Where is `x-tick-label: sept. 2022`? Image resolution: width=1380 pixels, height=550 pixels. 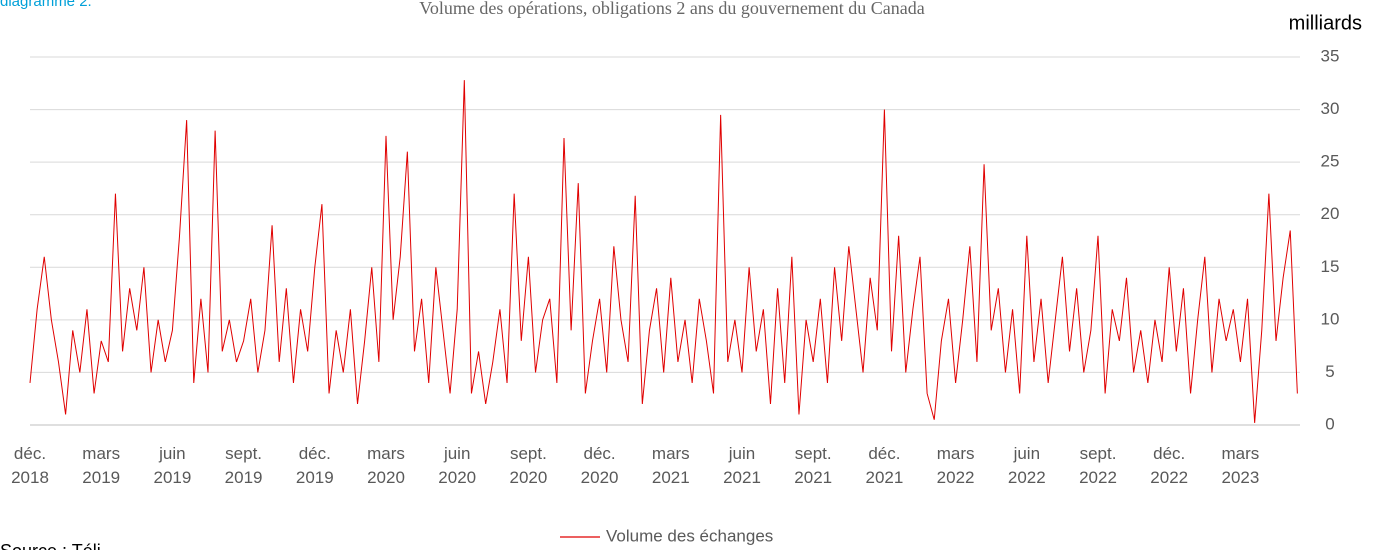 x-tick-label: sept. 2022 is located at coordinates (1098, 465).